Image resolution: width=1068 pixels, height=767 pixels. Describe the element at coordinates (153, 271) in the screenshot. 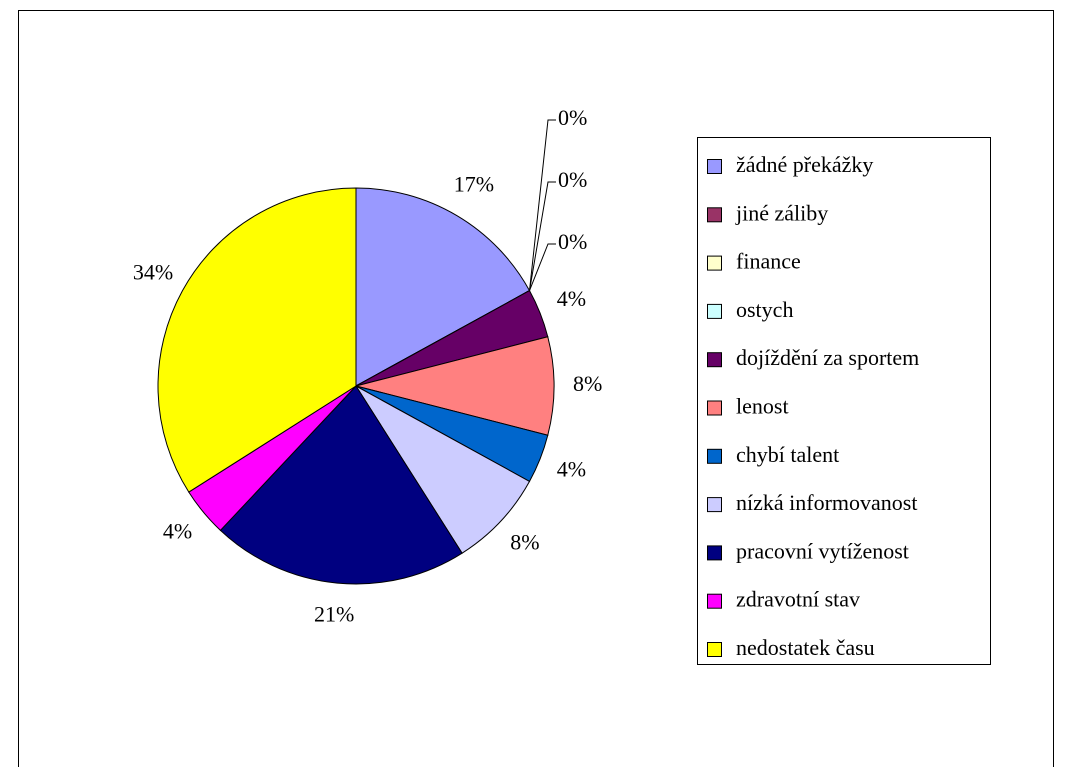

I see `data-label: 34%` at that location.